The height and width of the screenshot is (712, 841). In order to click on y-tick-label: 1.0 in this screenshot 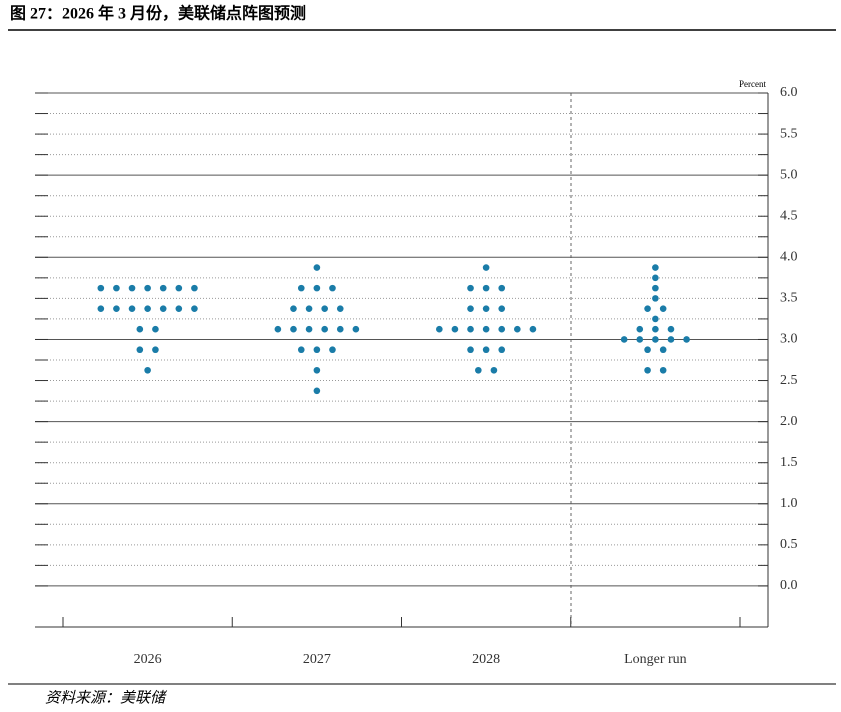, I will do `click(789, 503)`.